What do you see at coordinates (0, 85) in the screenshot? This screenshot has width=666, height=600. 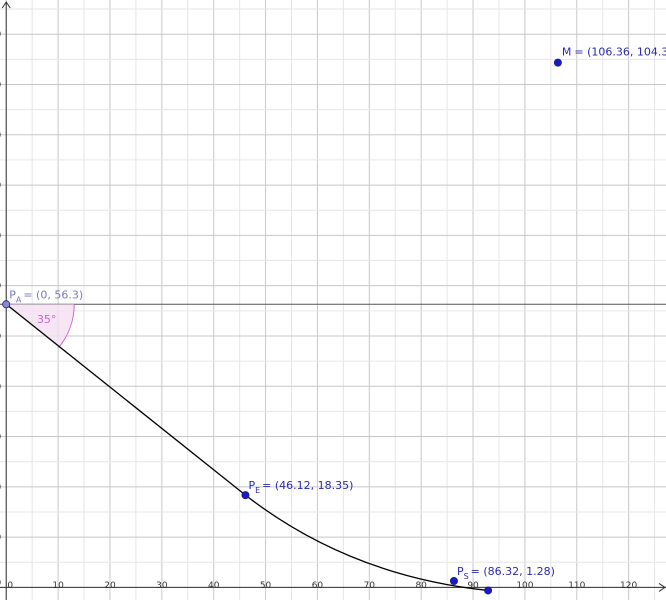 I see `y-tick-label: 100` at bounding box center [0, 85].